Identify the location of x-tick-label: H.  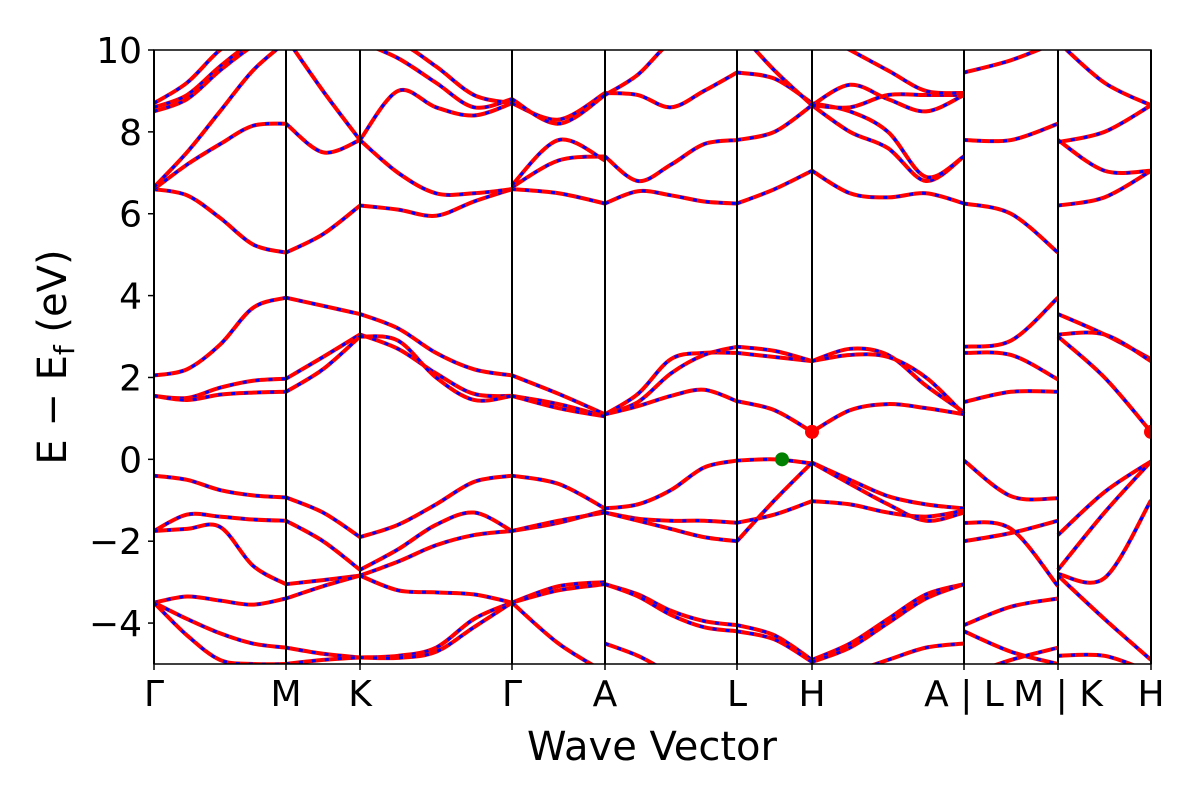
(811, 694).